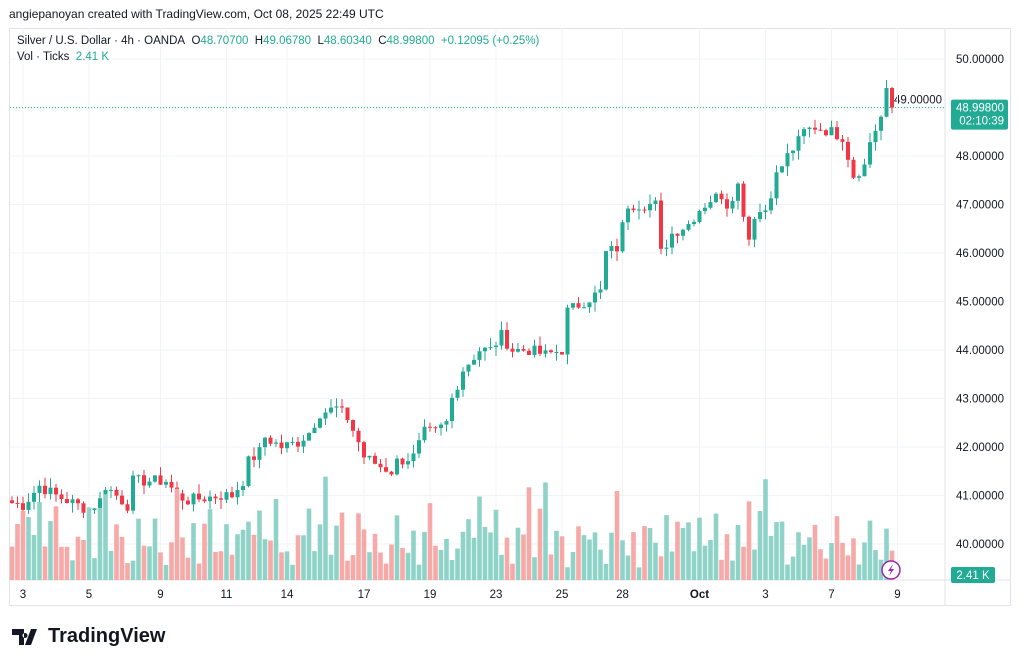 This screenshot has height=665, width=1024. What do you see at coordinates (897, 595) in the screenshot?
I see `x-tick-label: 9` at bounding box center [897, 595].